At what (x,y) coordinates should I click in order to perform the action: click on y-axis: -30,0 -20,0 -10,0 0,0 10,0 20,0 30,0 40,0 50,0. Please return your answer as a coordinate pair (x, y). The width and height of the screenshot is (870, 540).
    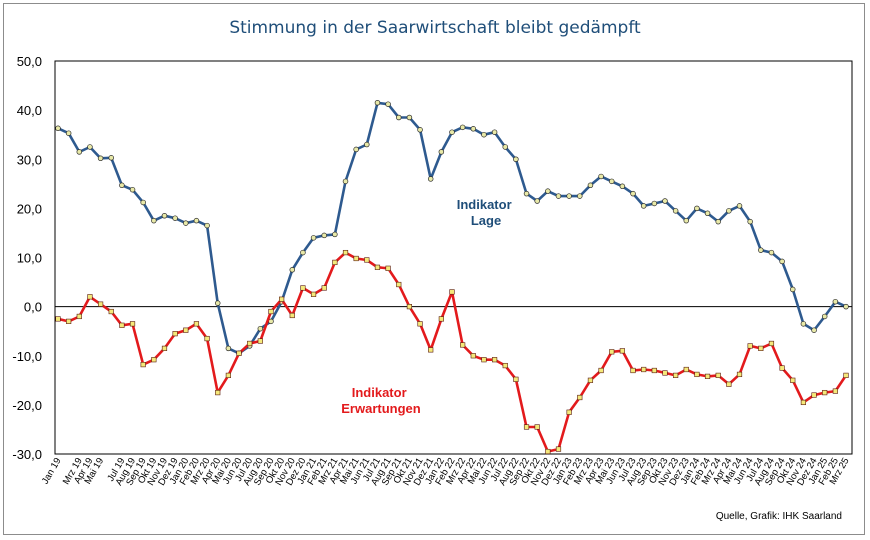
    Looking at the image, I should click on (27, 258).